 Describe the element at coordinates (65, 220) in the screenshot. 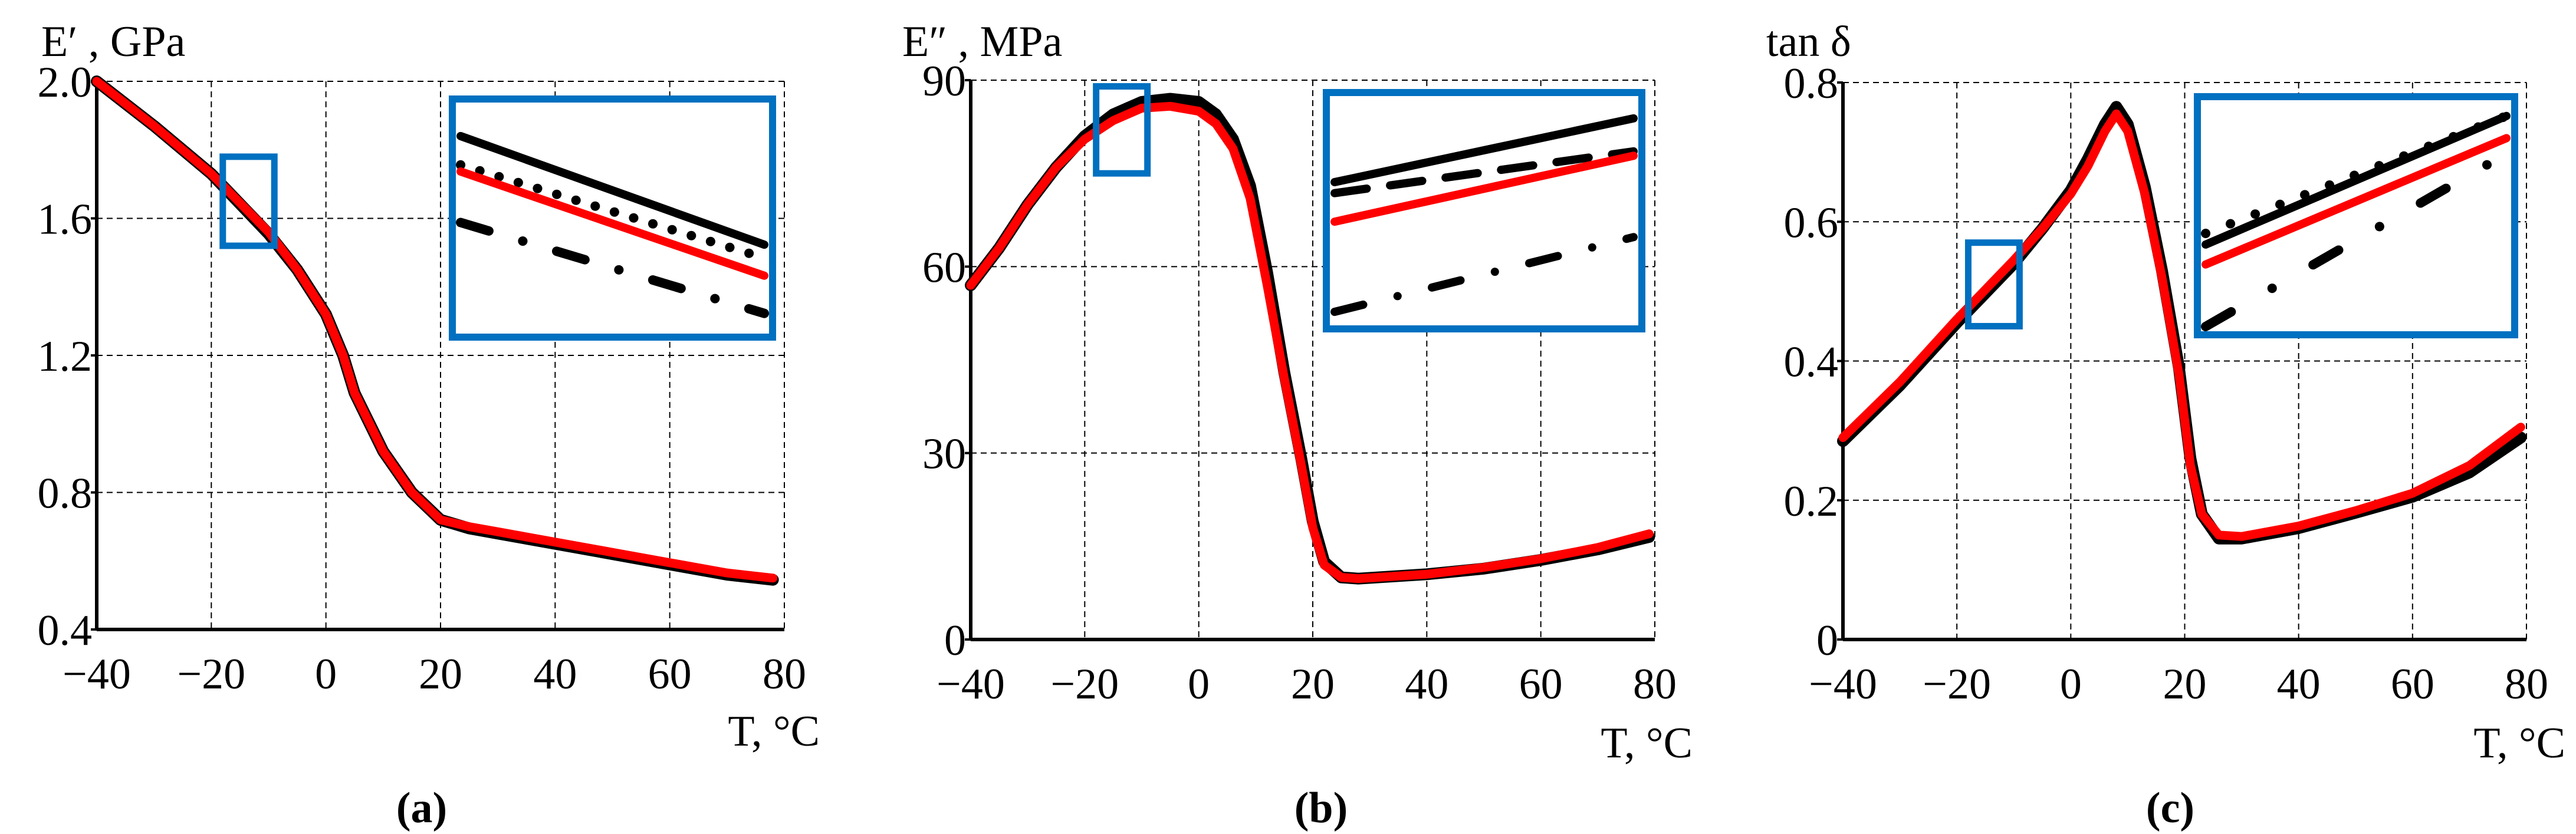

I see `y-tick-label: 1.6` at that location.